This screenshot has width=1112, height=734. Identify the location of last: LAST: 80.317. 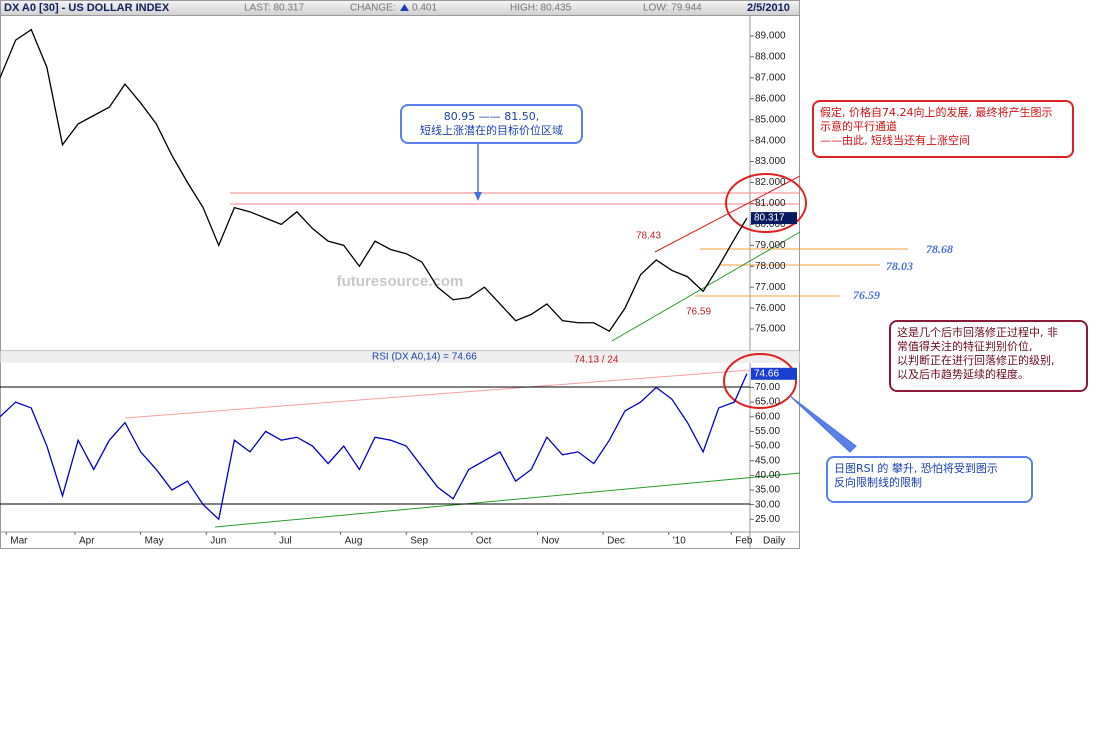
(274, 8).